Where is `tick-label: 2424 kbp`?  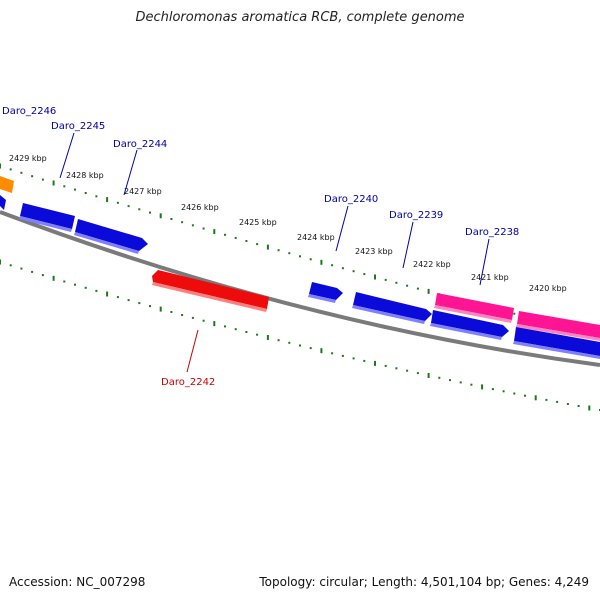
tick-label: 2424 kbp is located at coordinates (316, 237).